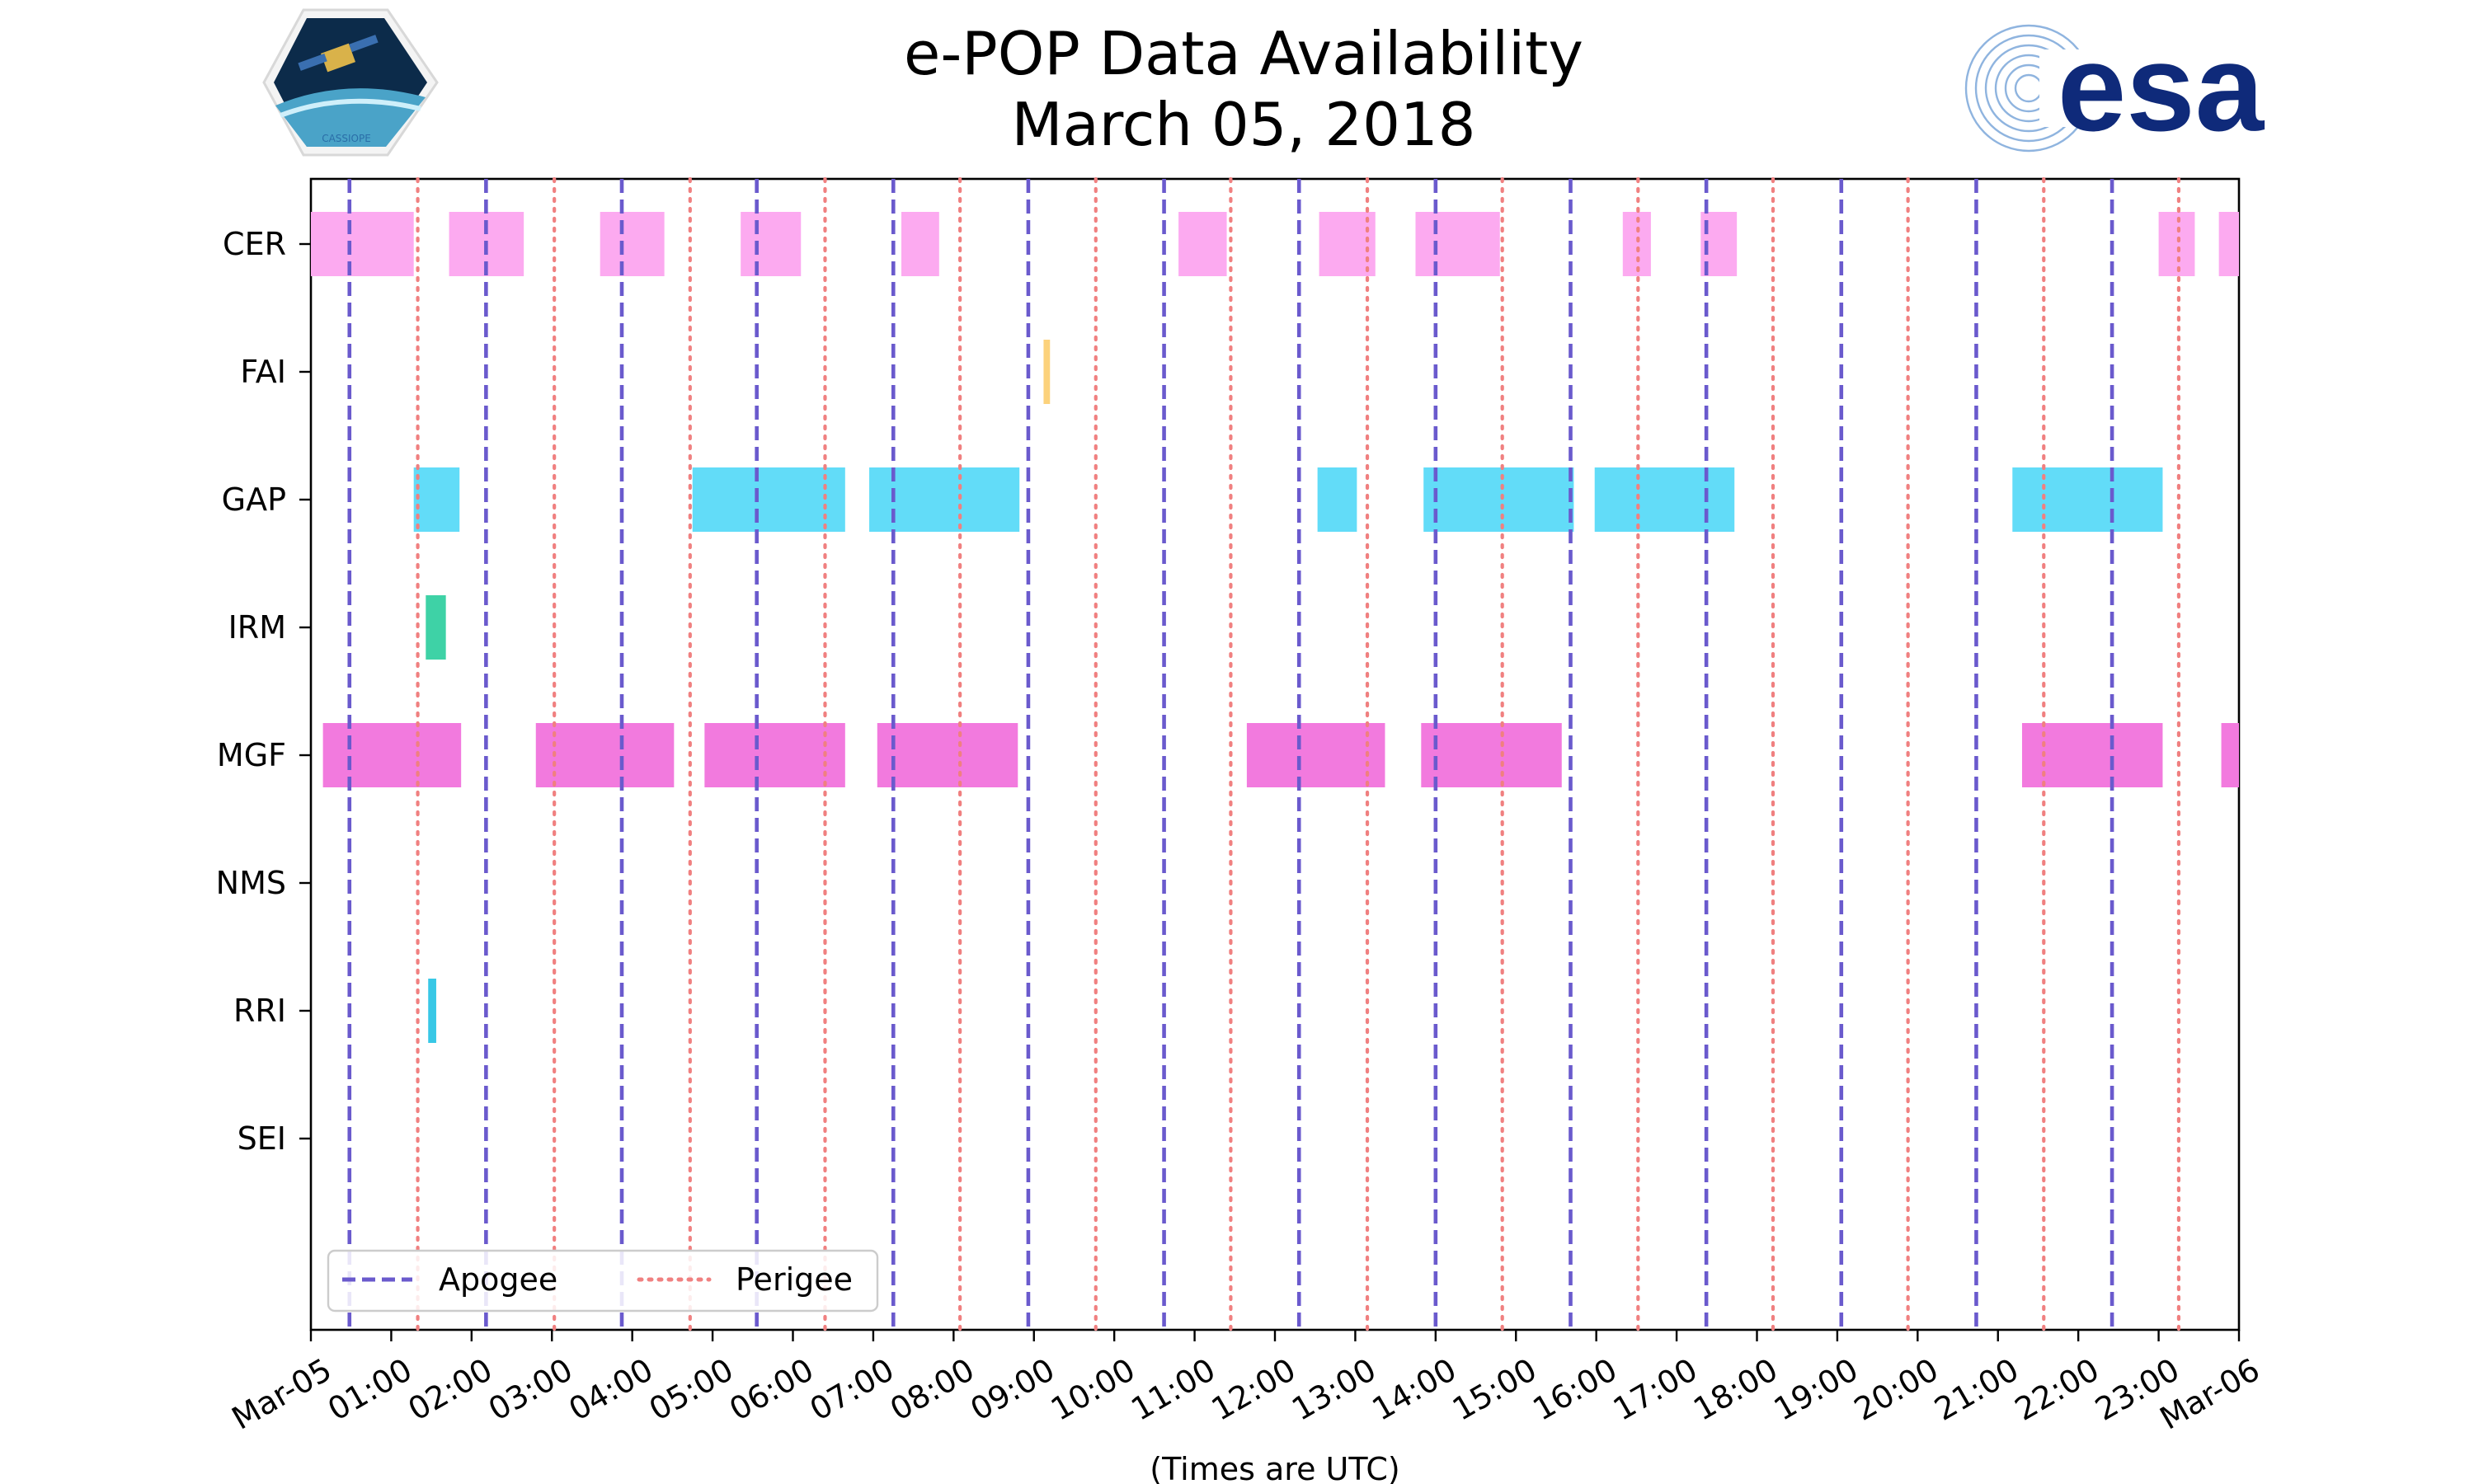  Describe the element at coordinates (251, 755) in the screenshot. I see `y-tick-label-mgf: MGF` at that location.